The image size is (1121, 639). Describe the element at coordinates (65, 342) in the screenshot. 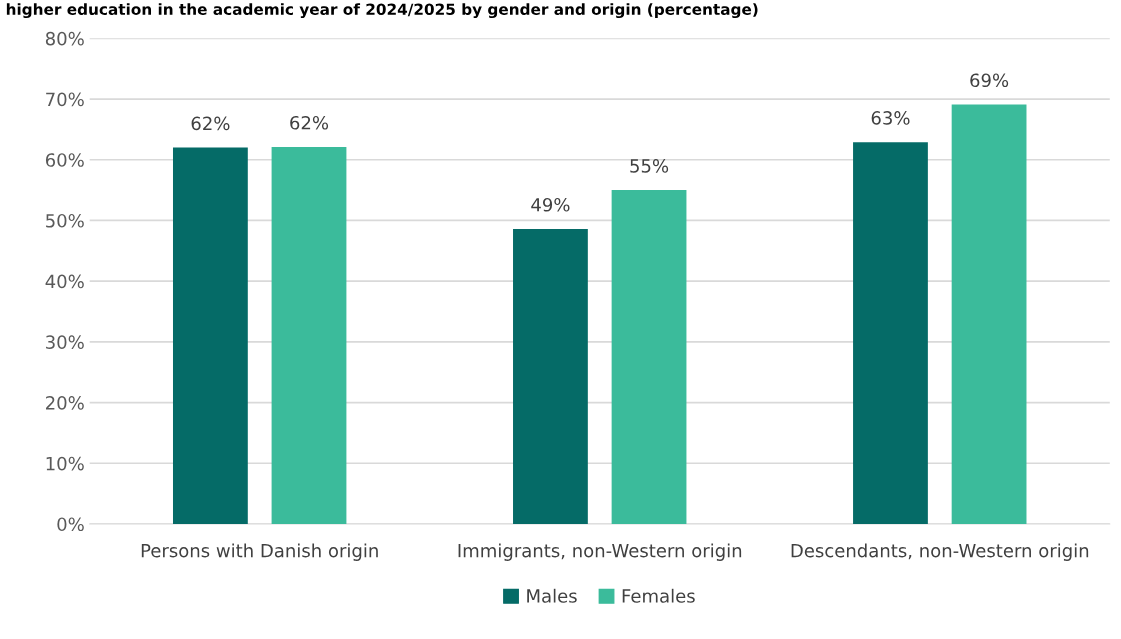

I see `y-tick-label: 30%` at that location.